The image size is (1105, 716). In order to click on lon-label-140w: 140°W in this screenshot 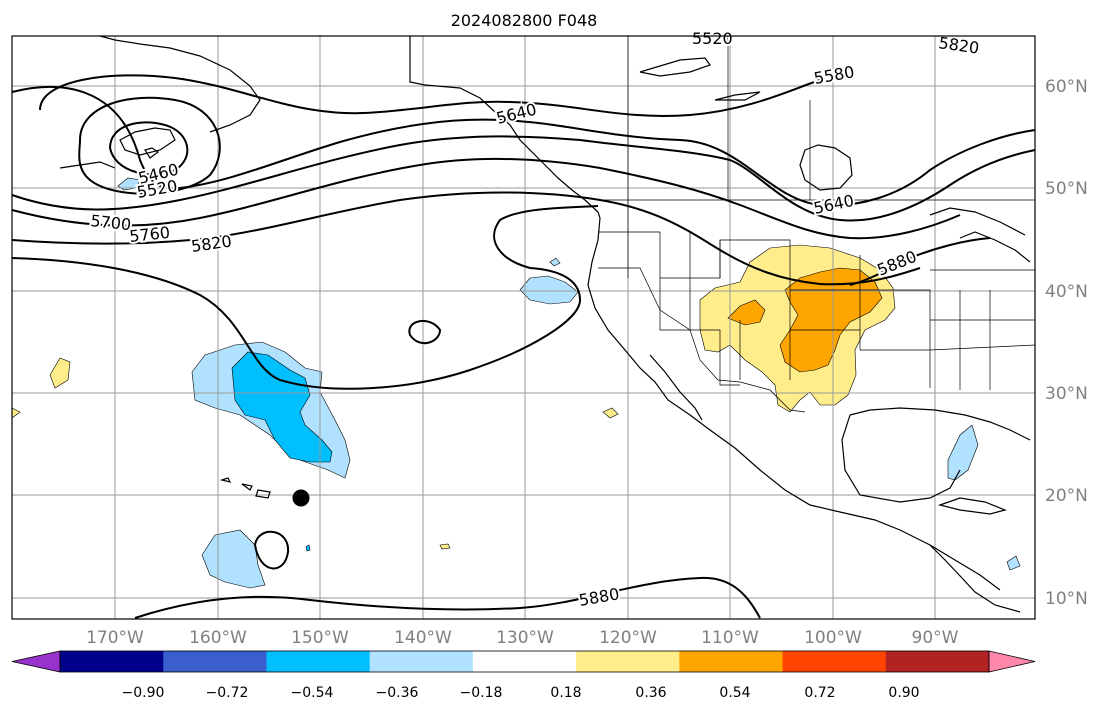, I will do `click(423, 638)`.